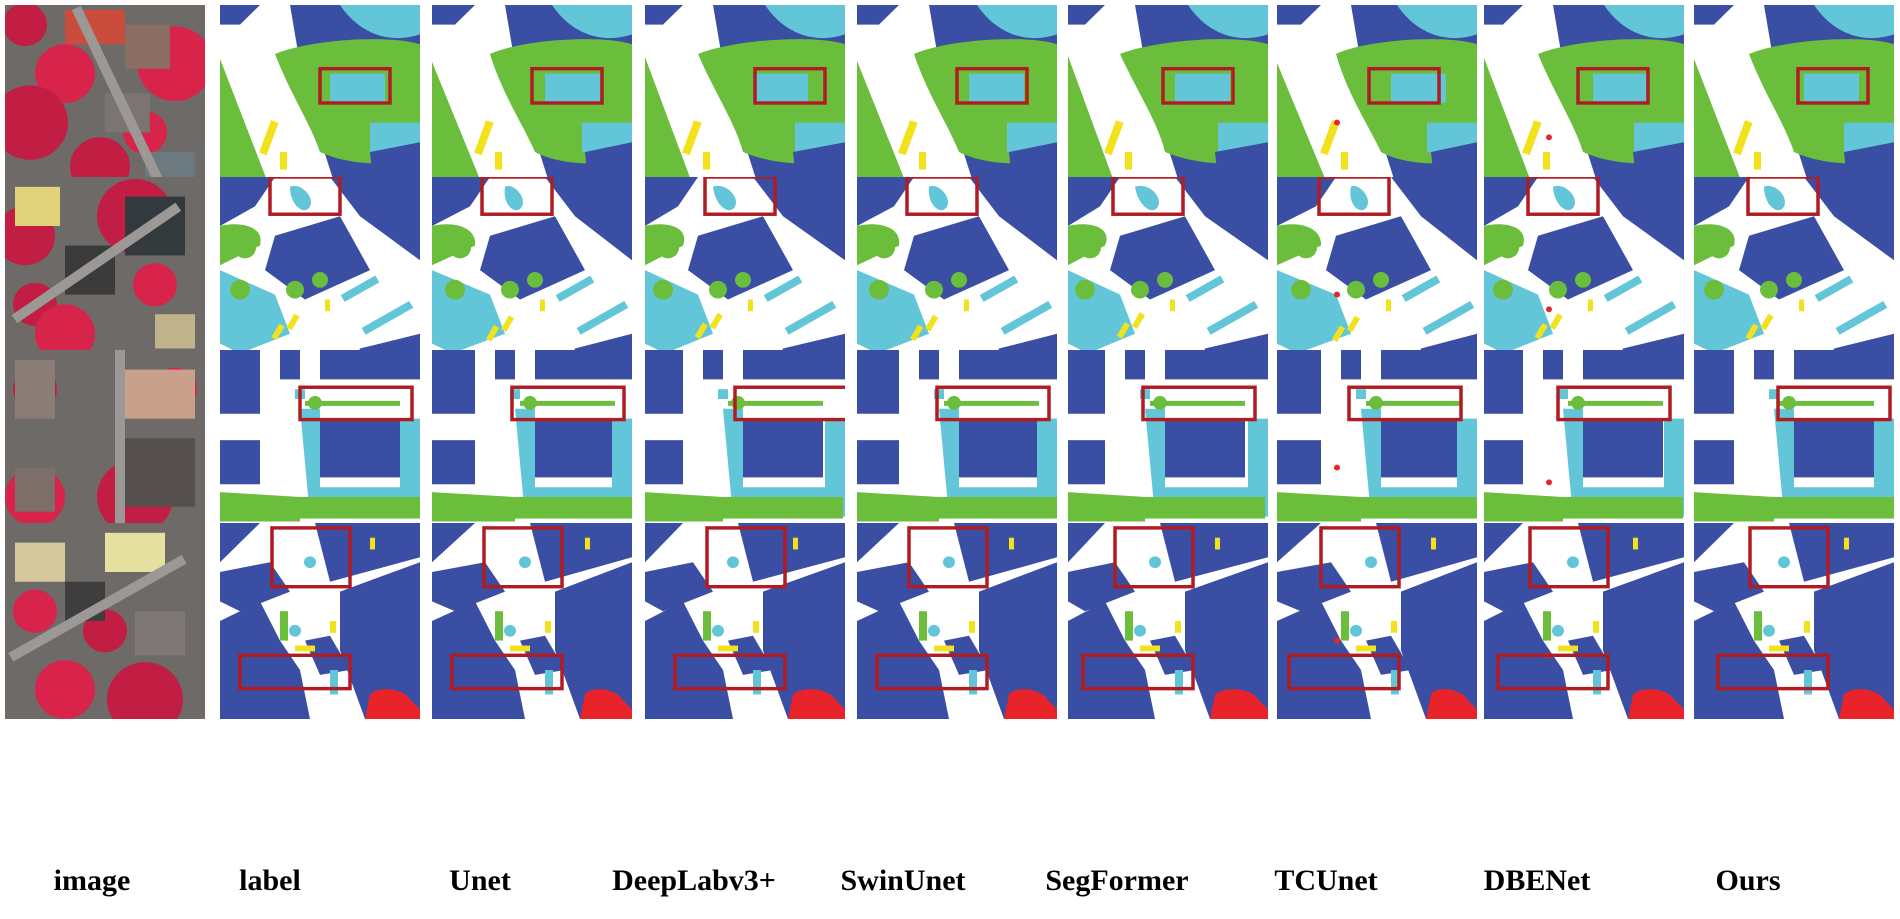 The height and width of the screenshot is (919, 1900). Describe the element at coordinates (1748, 880) in the screenshot. I see `caption-ours: Ours` at that location.